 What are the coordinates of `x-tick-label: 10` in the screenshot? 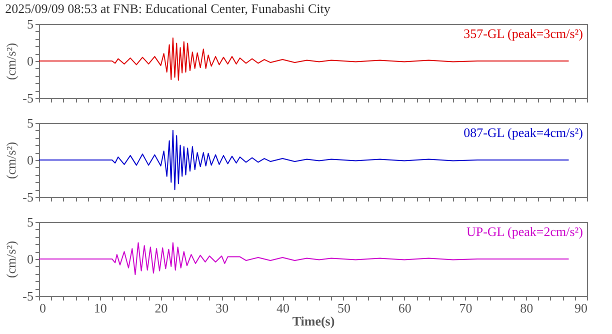 It's located at (100, 308).